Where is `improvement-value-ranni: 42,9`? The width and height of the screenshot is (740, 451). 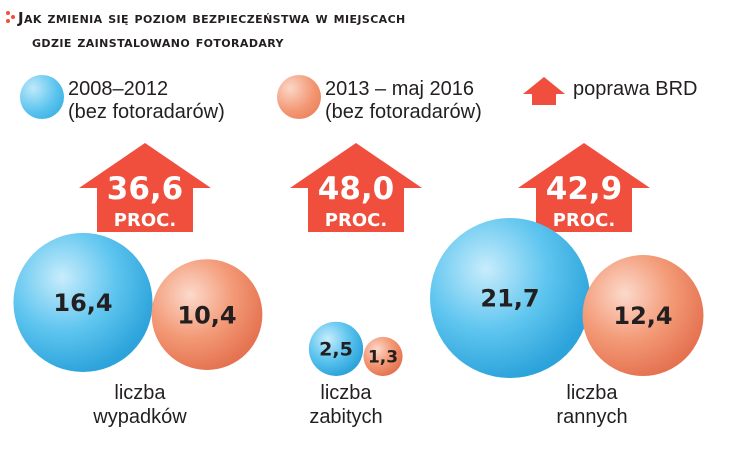
improvement-value-ranni: 42,9 is located at coordinates (584, 189).